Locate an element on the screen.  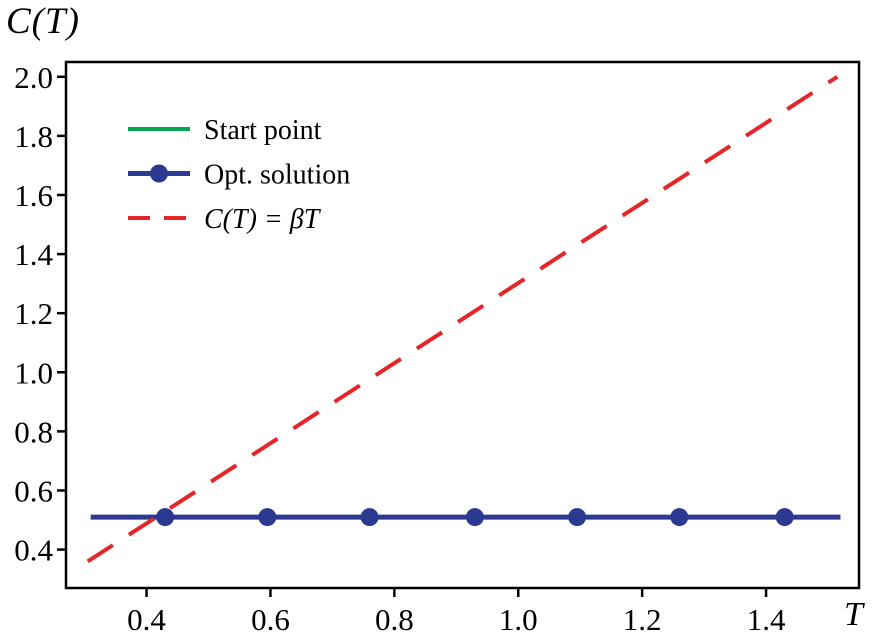
y-tick-label: 1.2 is located at coordinates (33, 313).